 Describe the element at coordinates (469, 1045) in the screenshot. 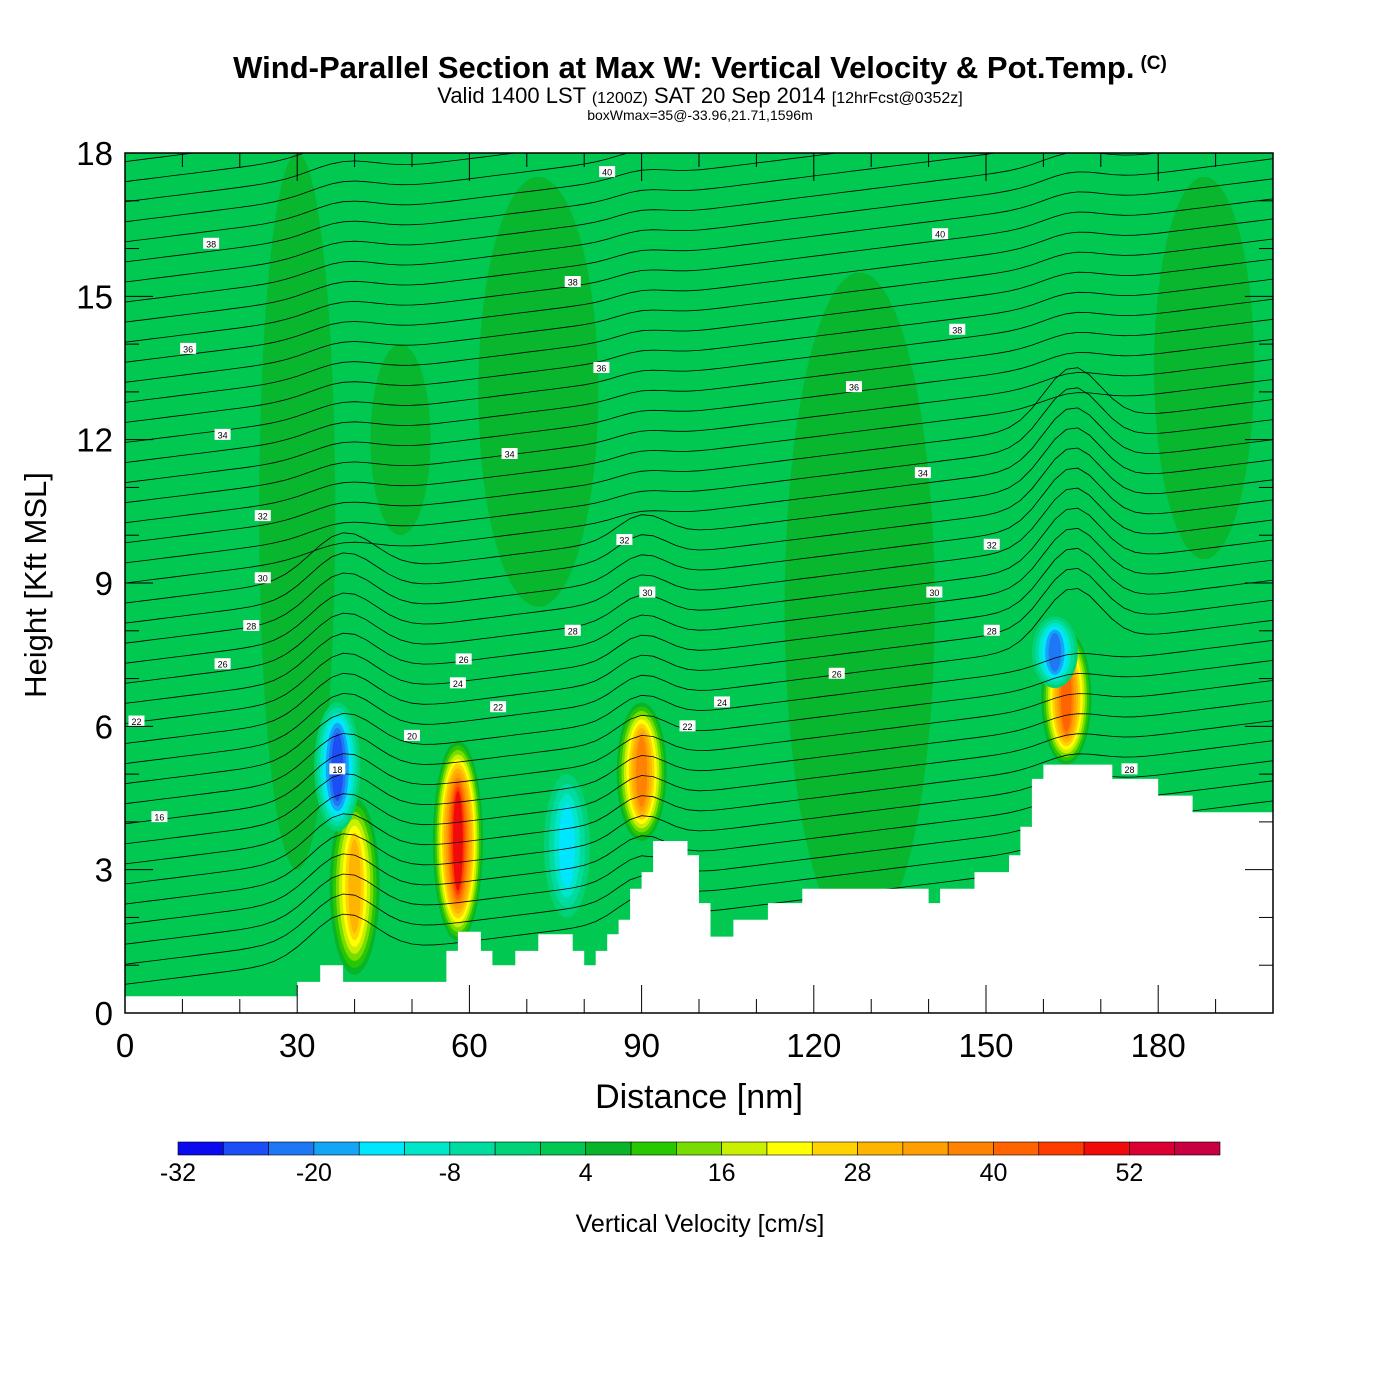

I see `x-tick-label: 60` at that location.